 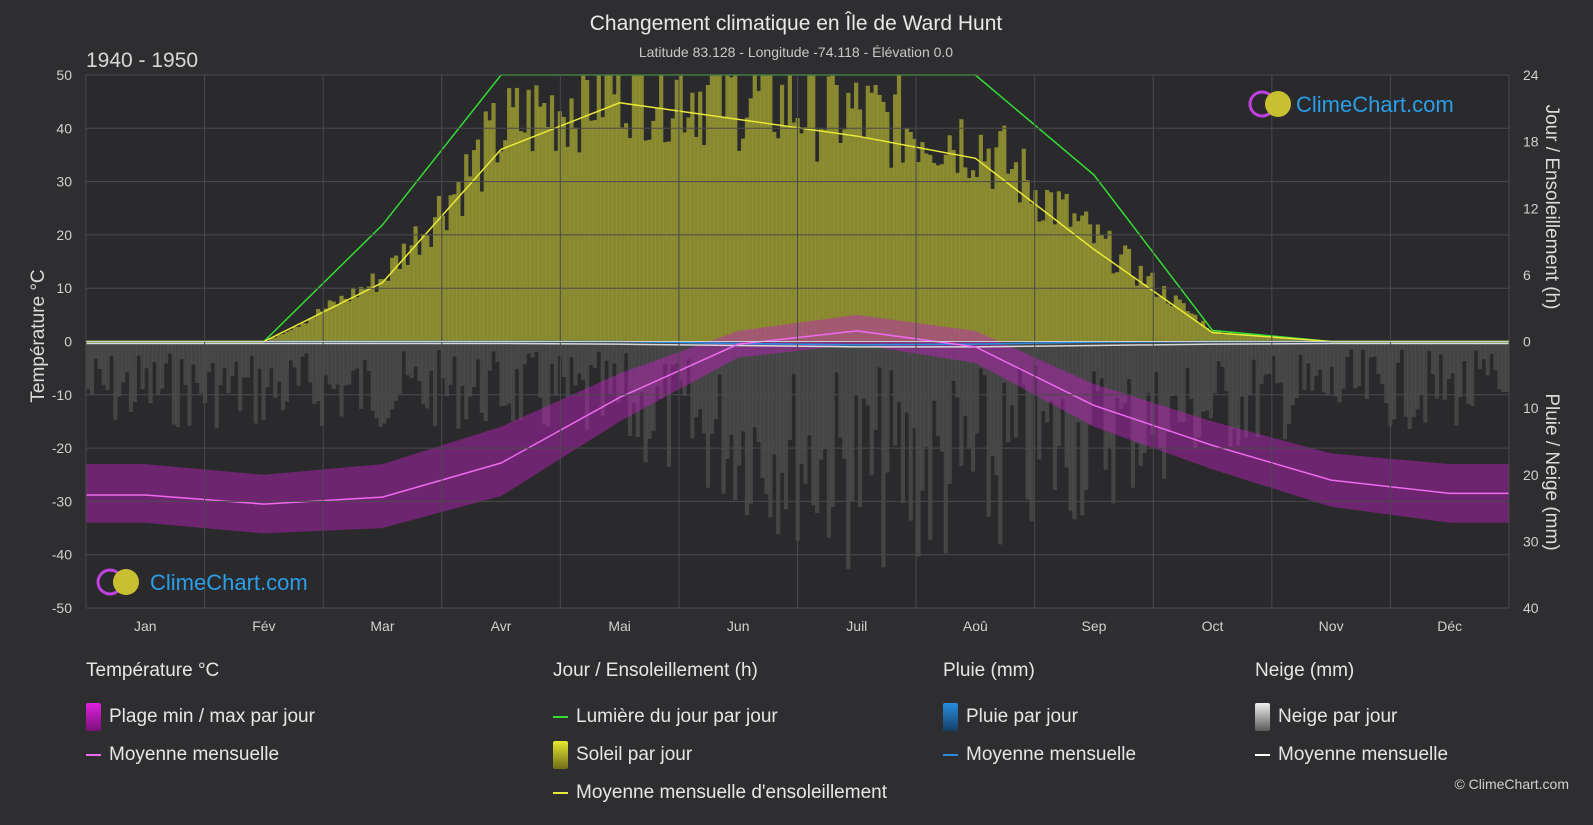 What do you see at coordinates (212, 716) in the screenshot?
I see `legend-label: Plage min / max par jour` at bounding box center [212, 716].